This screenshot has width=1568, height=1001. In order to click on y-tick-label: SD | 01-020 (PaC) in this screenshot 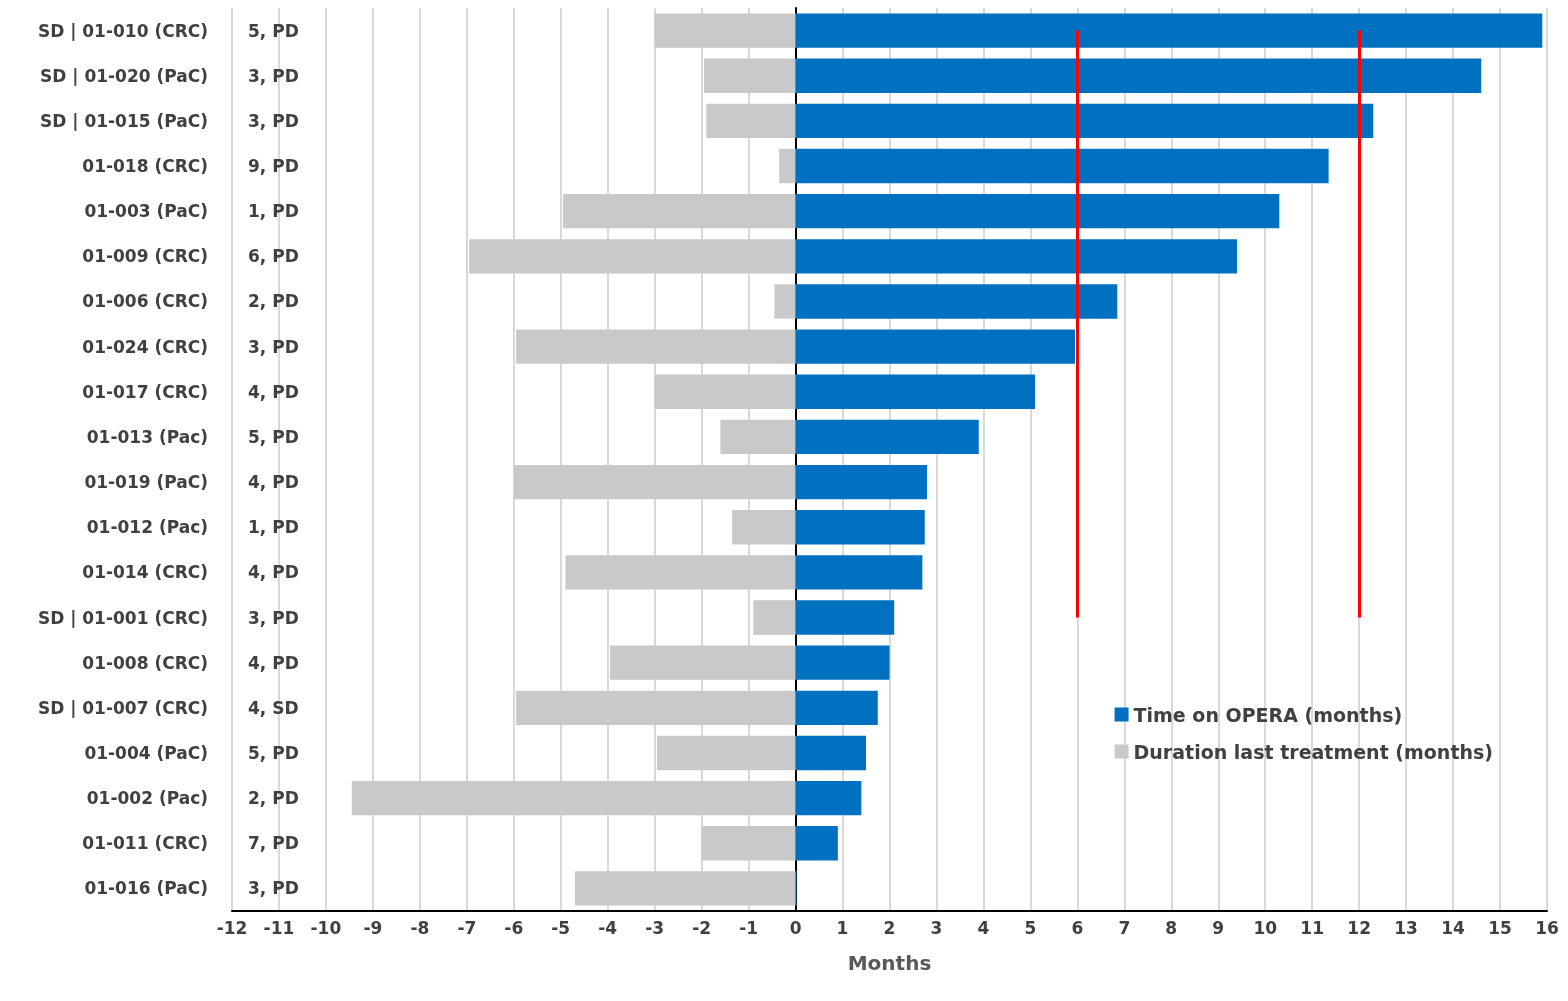, I will do `click(123, 75)`.